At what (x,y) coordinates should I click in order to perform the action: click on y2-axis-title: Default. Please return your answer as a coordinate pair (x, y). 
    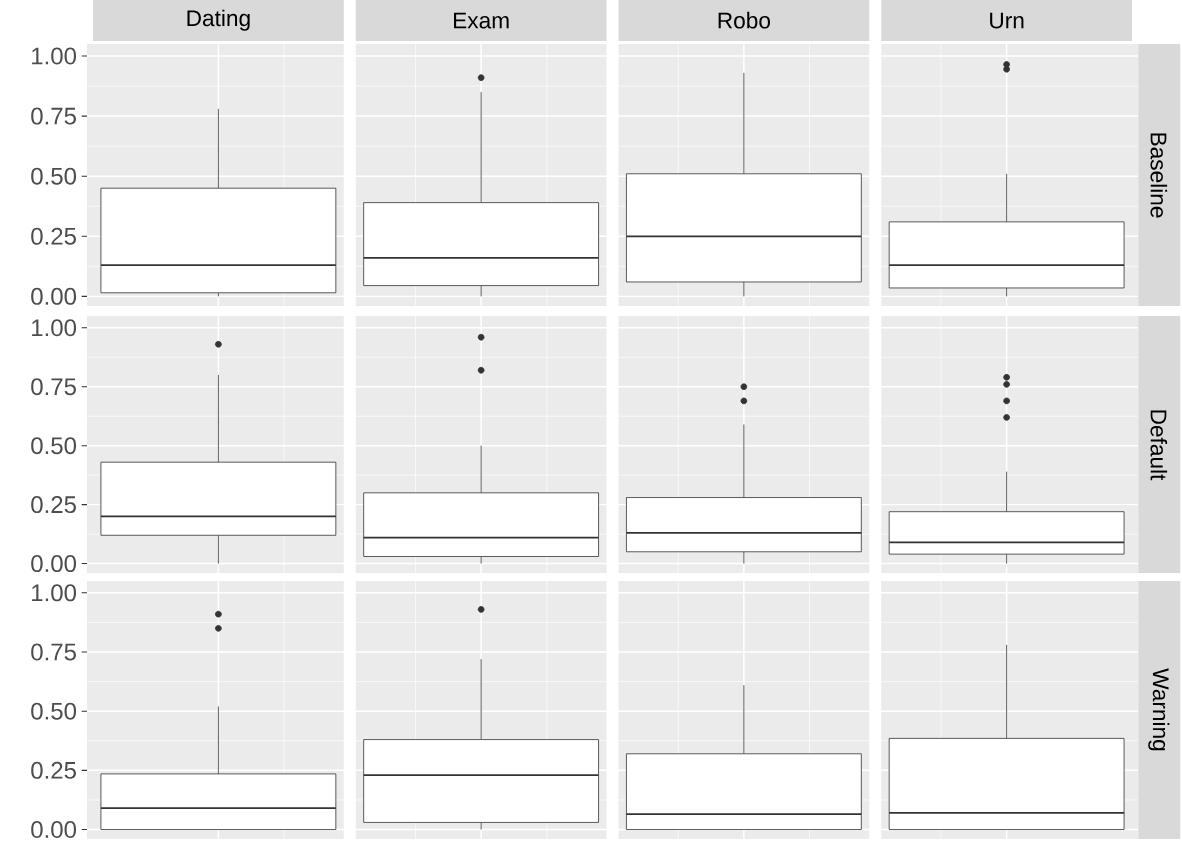
    Looking at the image, I should click on (1159, 445).